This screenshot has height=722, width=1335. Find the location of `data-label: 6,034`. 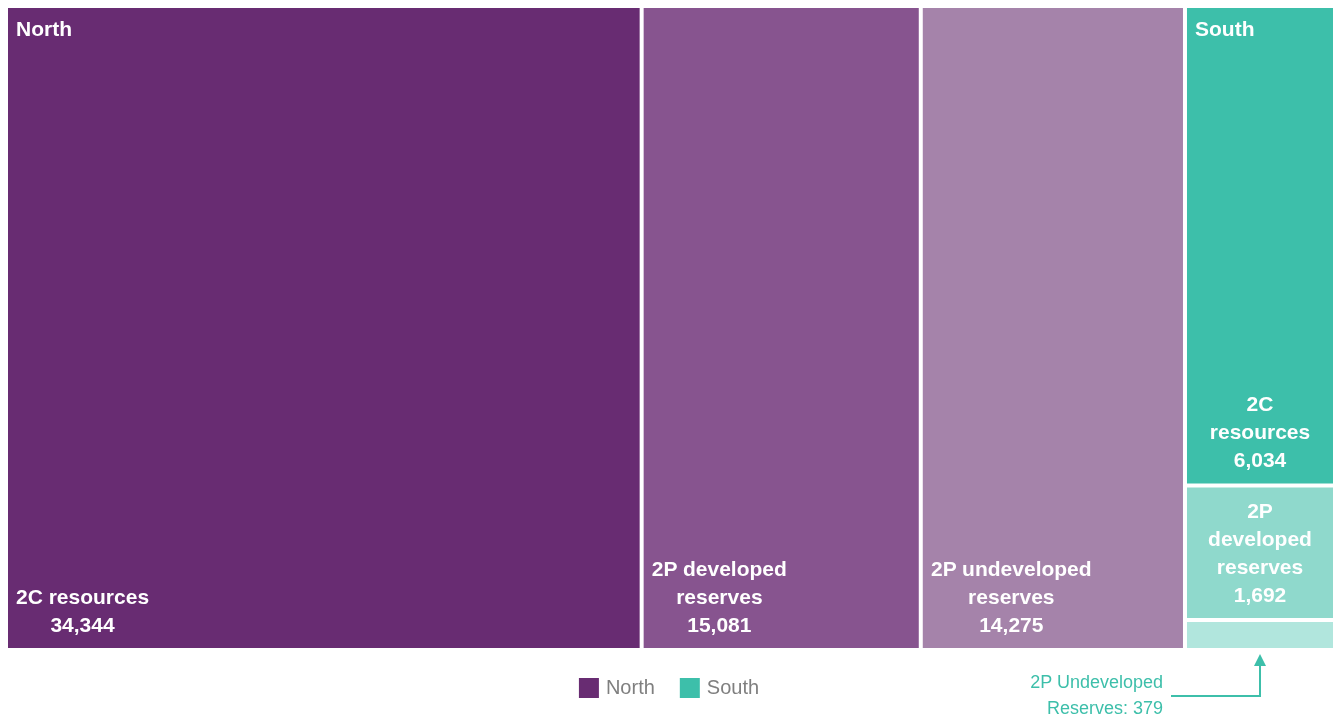

data-label: 6,034 is located at coordinates (1260, 460).